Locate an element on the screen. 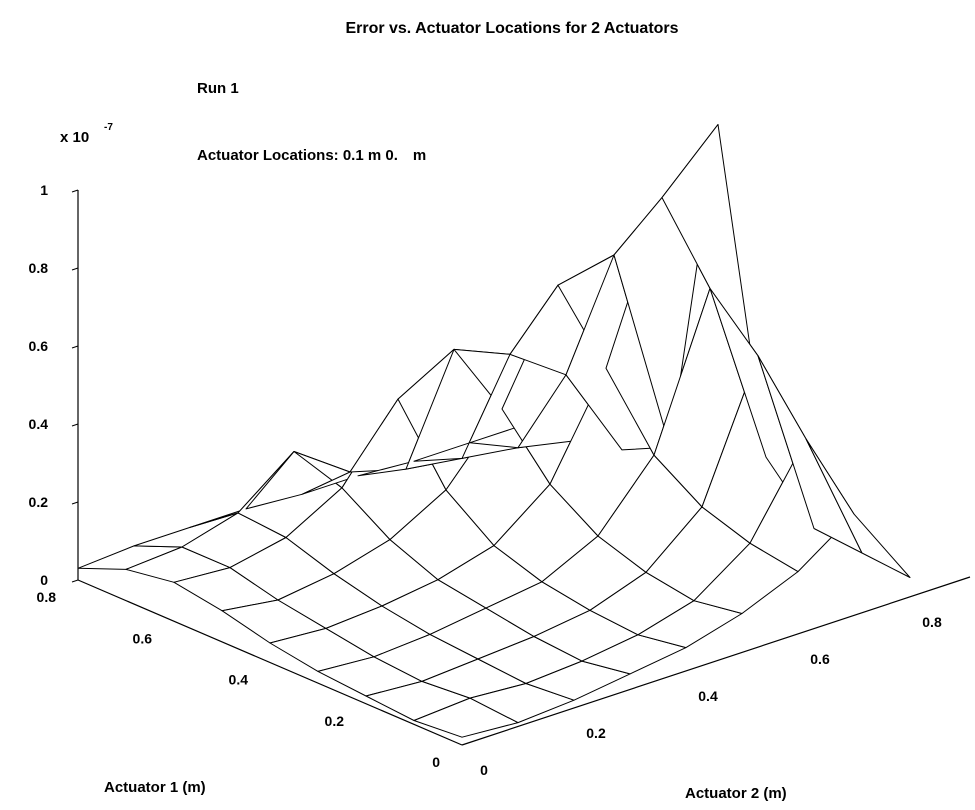  z-tick-label: 1 is located at coordinates (44, 190).